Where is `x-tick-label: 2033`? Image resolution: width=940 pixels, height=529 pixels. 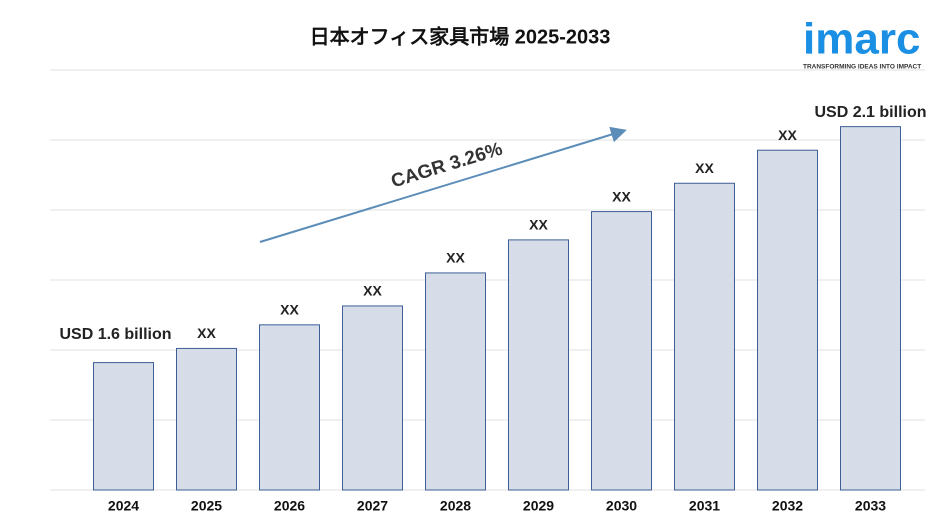
x-tick-label: 2033 is located at coordinates (870, 506).